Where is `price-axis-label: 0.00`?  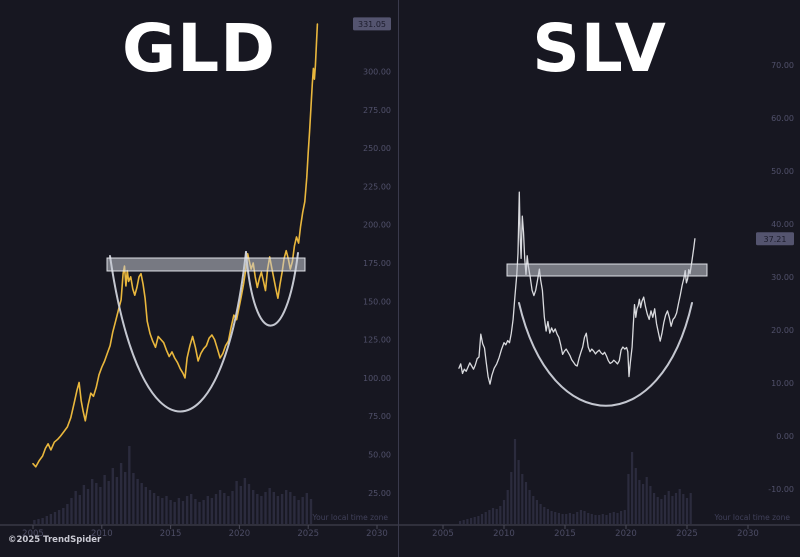 price-axis-label: 0.00 is located at coordinates (785, 436).